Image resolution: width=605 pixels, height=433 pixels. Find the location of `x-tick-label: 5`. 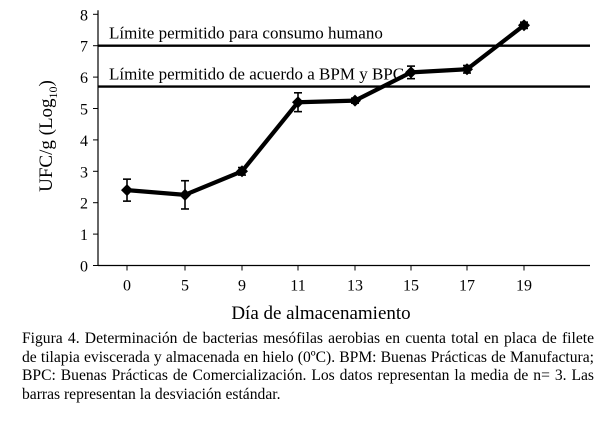

x-tick-label: 5 is located at coordinates (185, 286).